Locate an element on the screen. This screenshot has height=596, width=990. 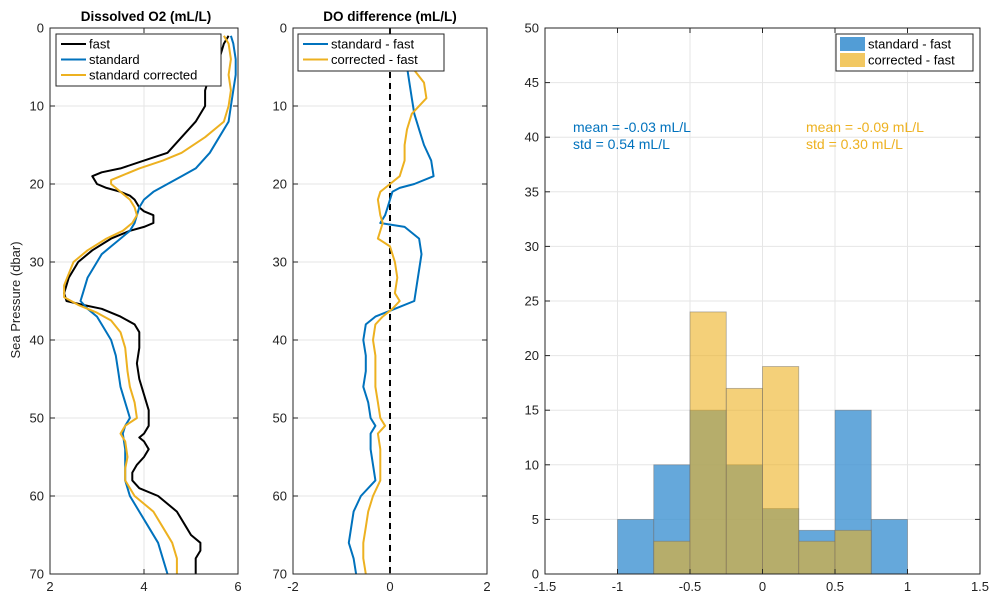
stat-annotation-std: std = 0.30 mL/L is located at coordinates (854, 144).